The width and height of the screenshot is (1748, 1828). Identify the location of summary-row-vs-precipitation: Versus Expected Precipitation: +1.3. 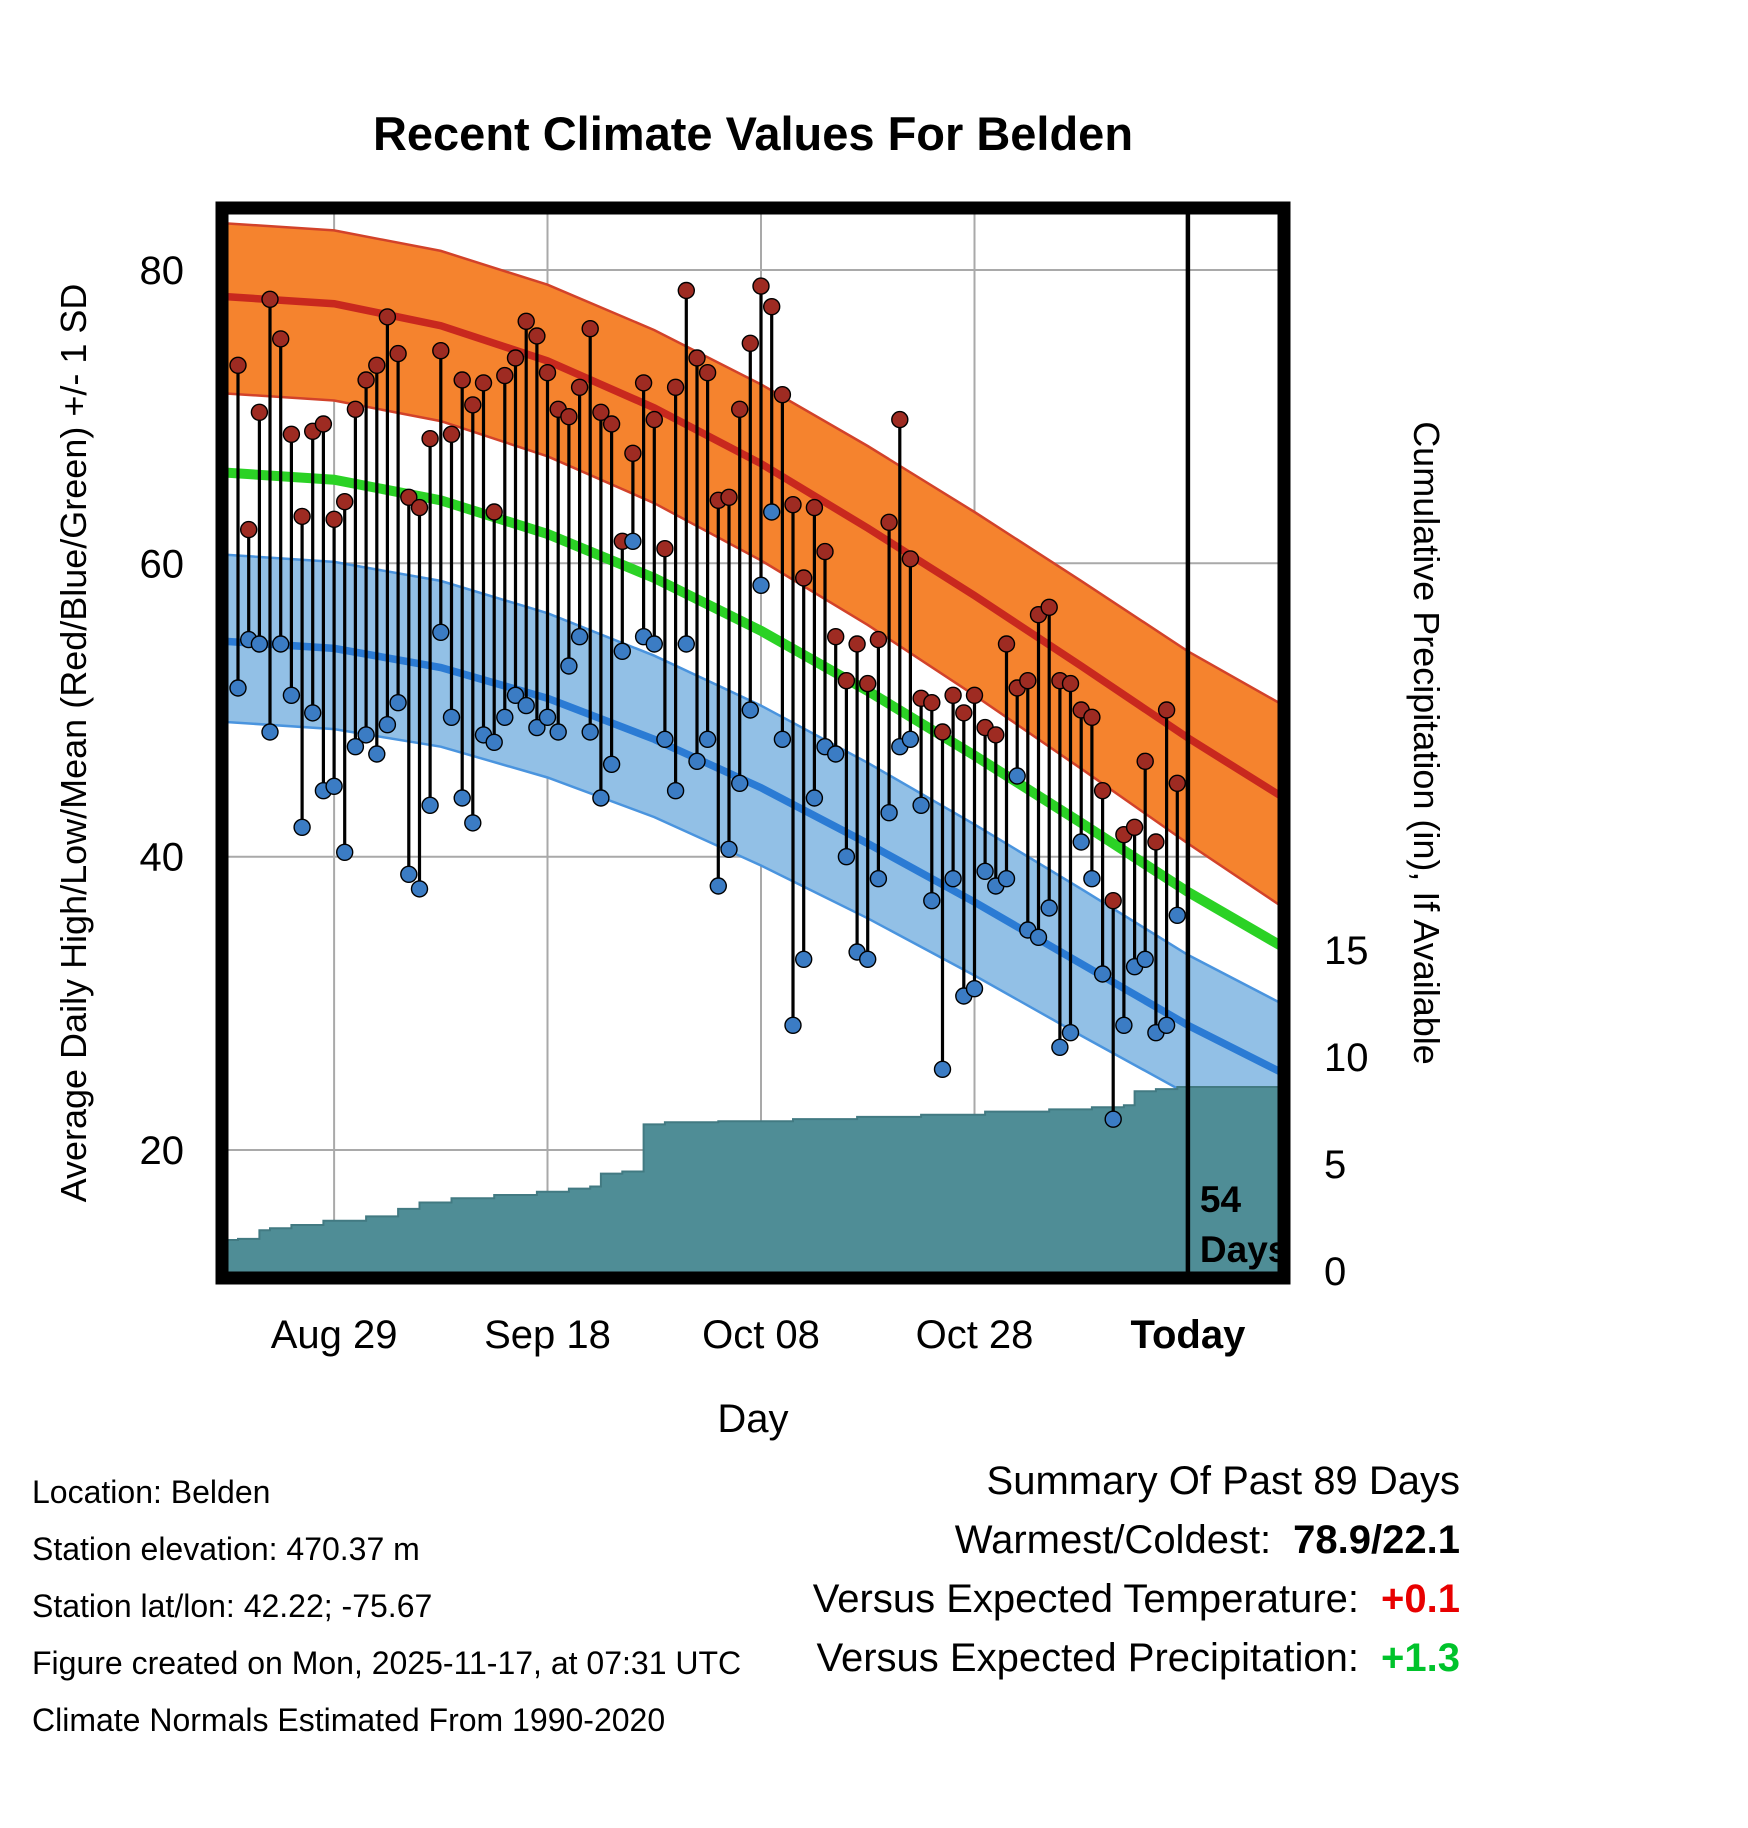
(1137, 1658).